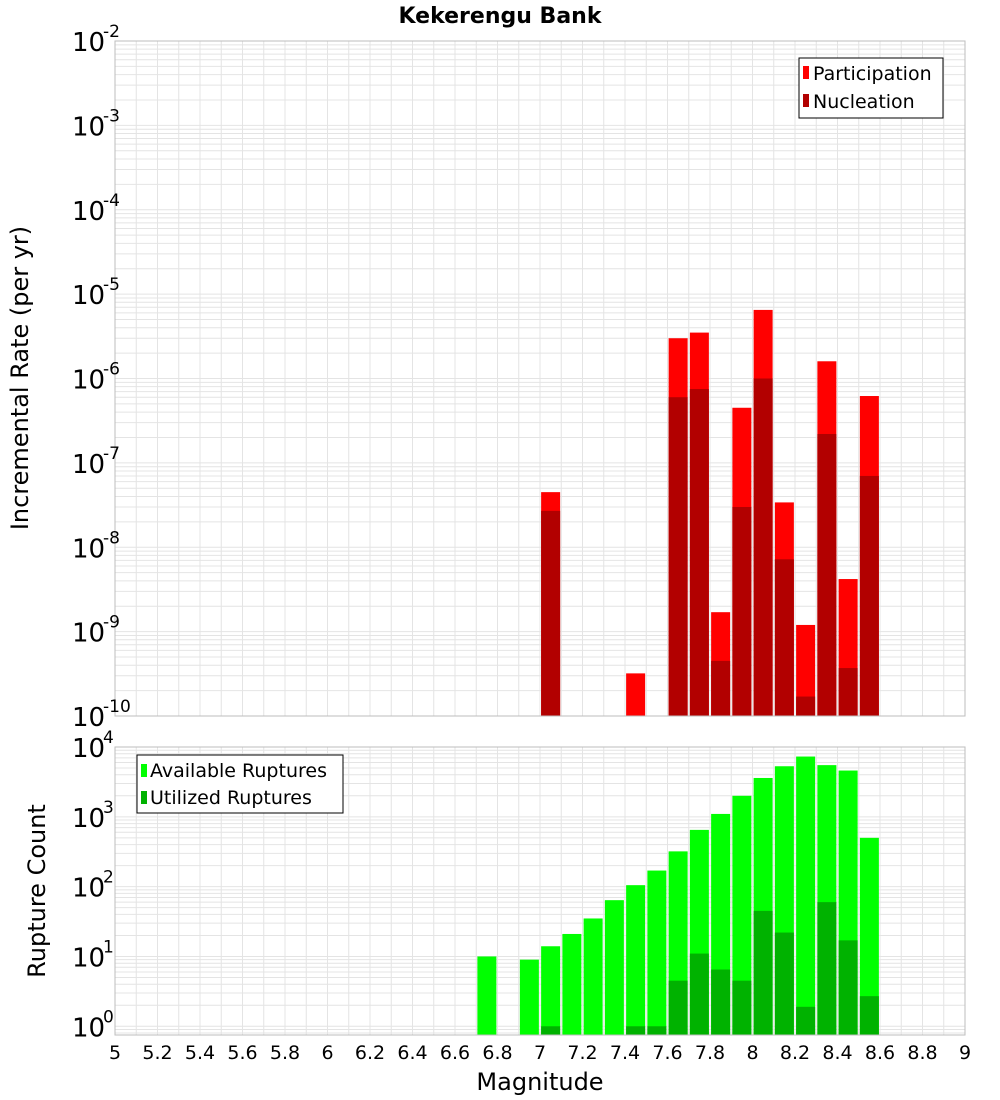 The image size is (1000, 1100). What do you see at coordinates (795, 1053) in the screenshot?
I see `x-tick-label: 8.2` at bounding box center [795, 1053].